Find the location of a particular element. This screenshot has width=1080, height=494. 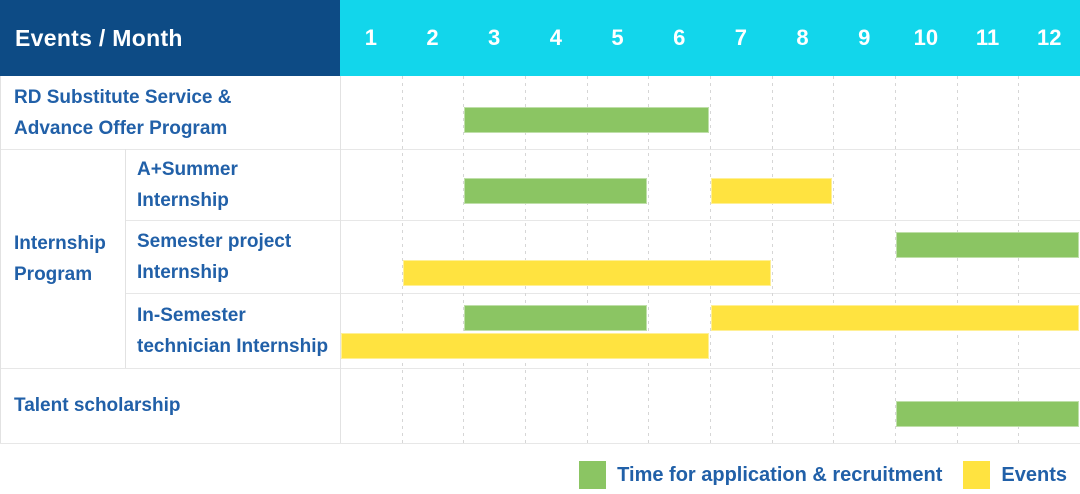

legend-label-events: Events is located at coordinates (1034, 474).